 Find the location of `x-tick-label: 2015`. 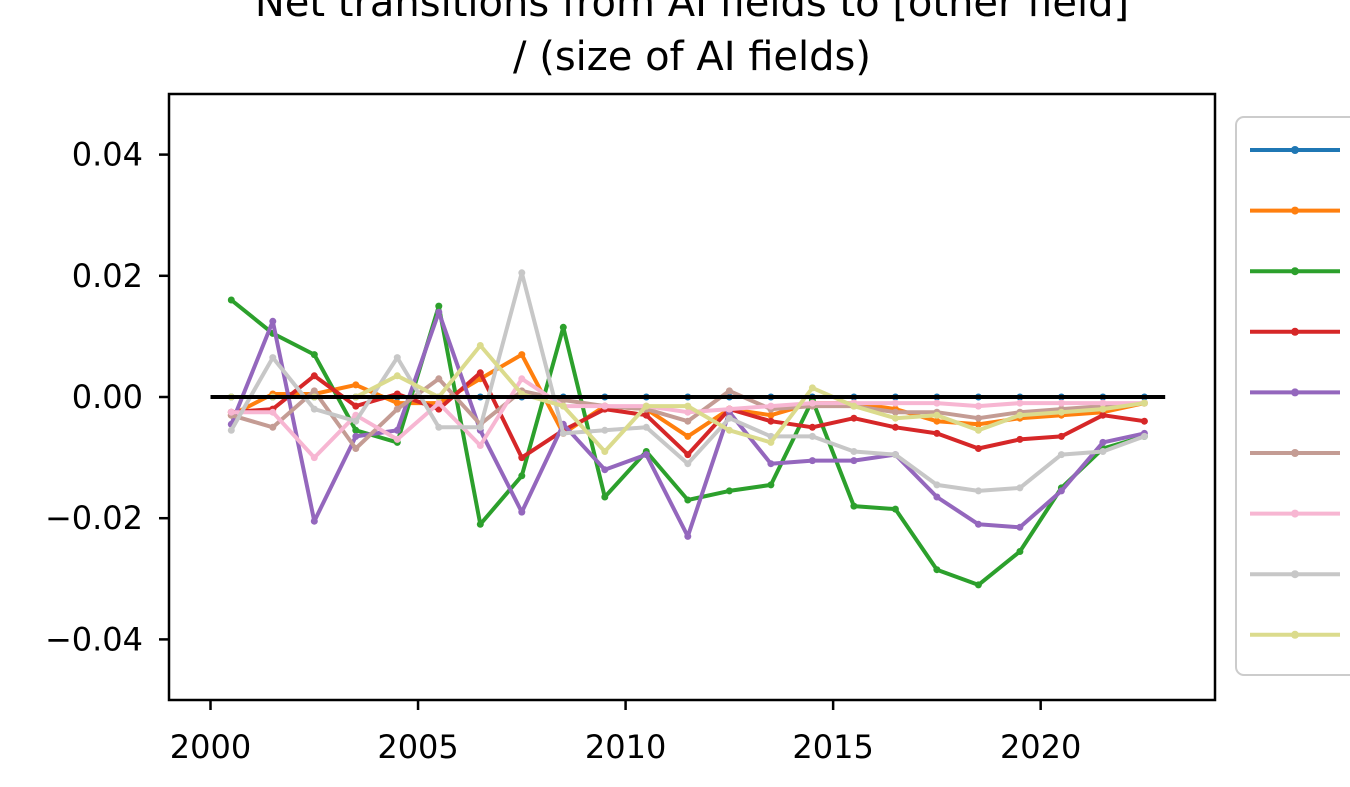

x-tick-label: 2015 is located at coordinates (832, 747).